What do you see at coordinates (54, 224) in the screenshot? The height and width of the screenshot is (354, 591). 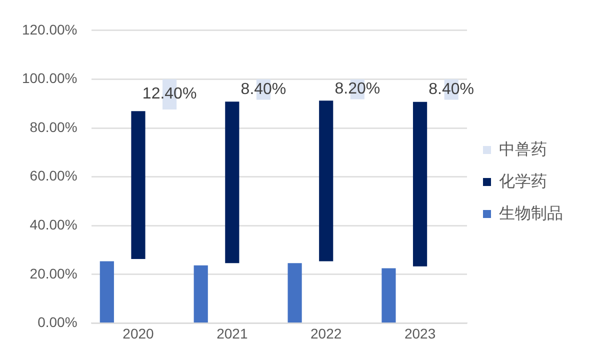 I see `y-tick-label: 40.00%` at bounding box center [54, 224].